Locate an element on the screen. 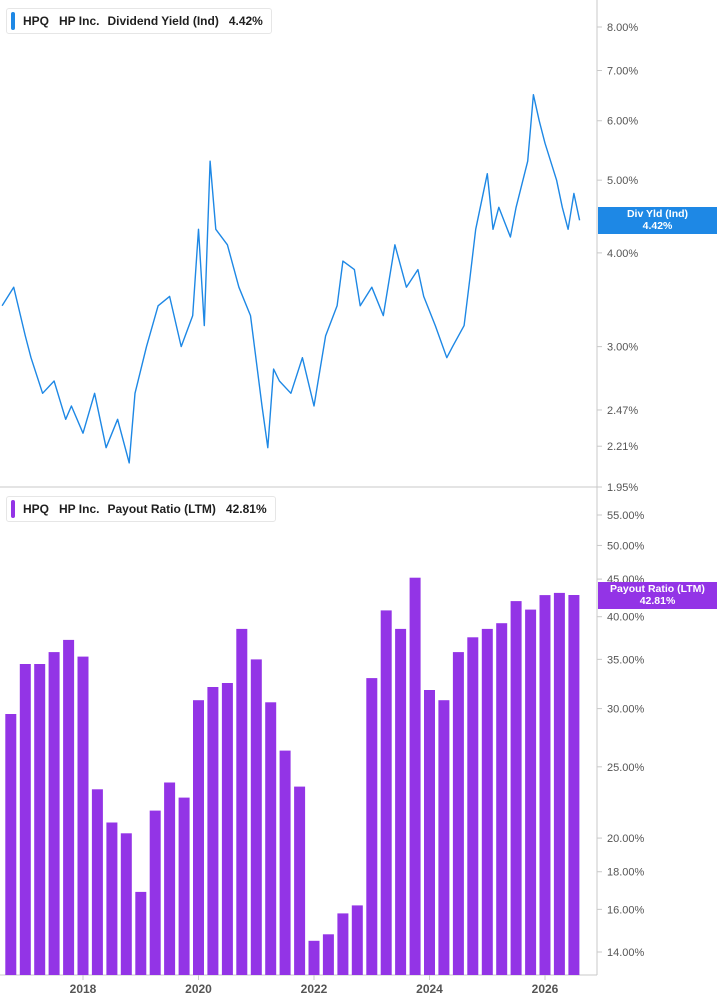 The height and width of the screenshot is (1005, 717). payout-legend: HPQ HP Inc. Payout Ratio (LTM) 42.81% is located at coordinates (141, 509).